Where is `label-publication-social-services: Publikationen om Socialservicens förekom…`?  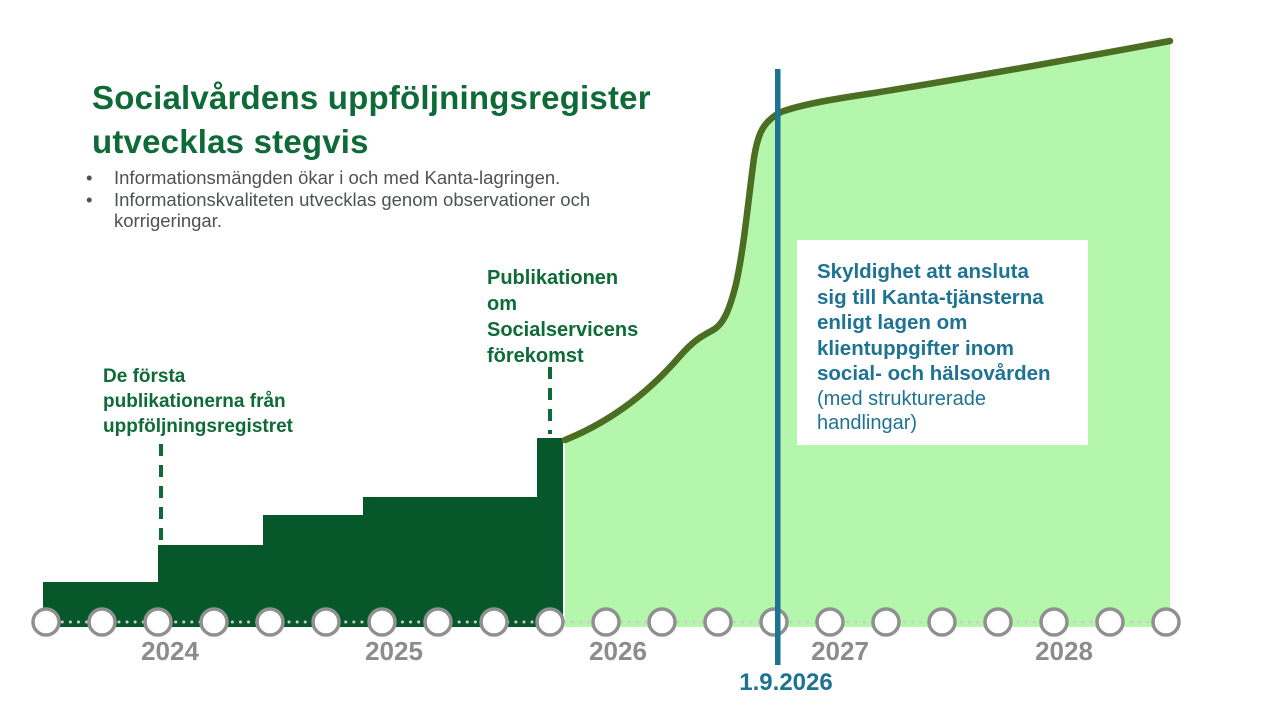 label-publication-social-services: Publikationen om Socialservicens förekom… is located at coordinates (562, 317).